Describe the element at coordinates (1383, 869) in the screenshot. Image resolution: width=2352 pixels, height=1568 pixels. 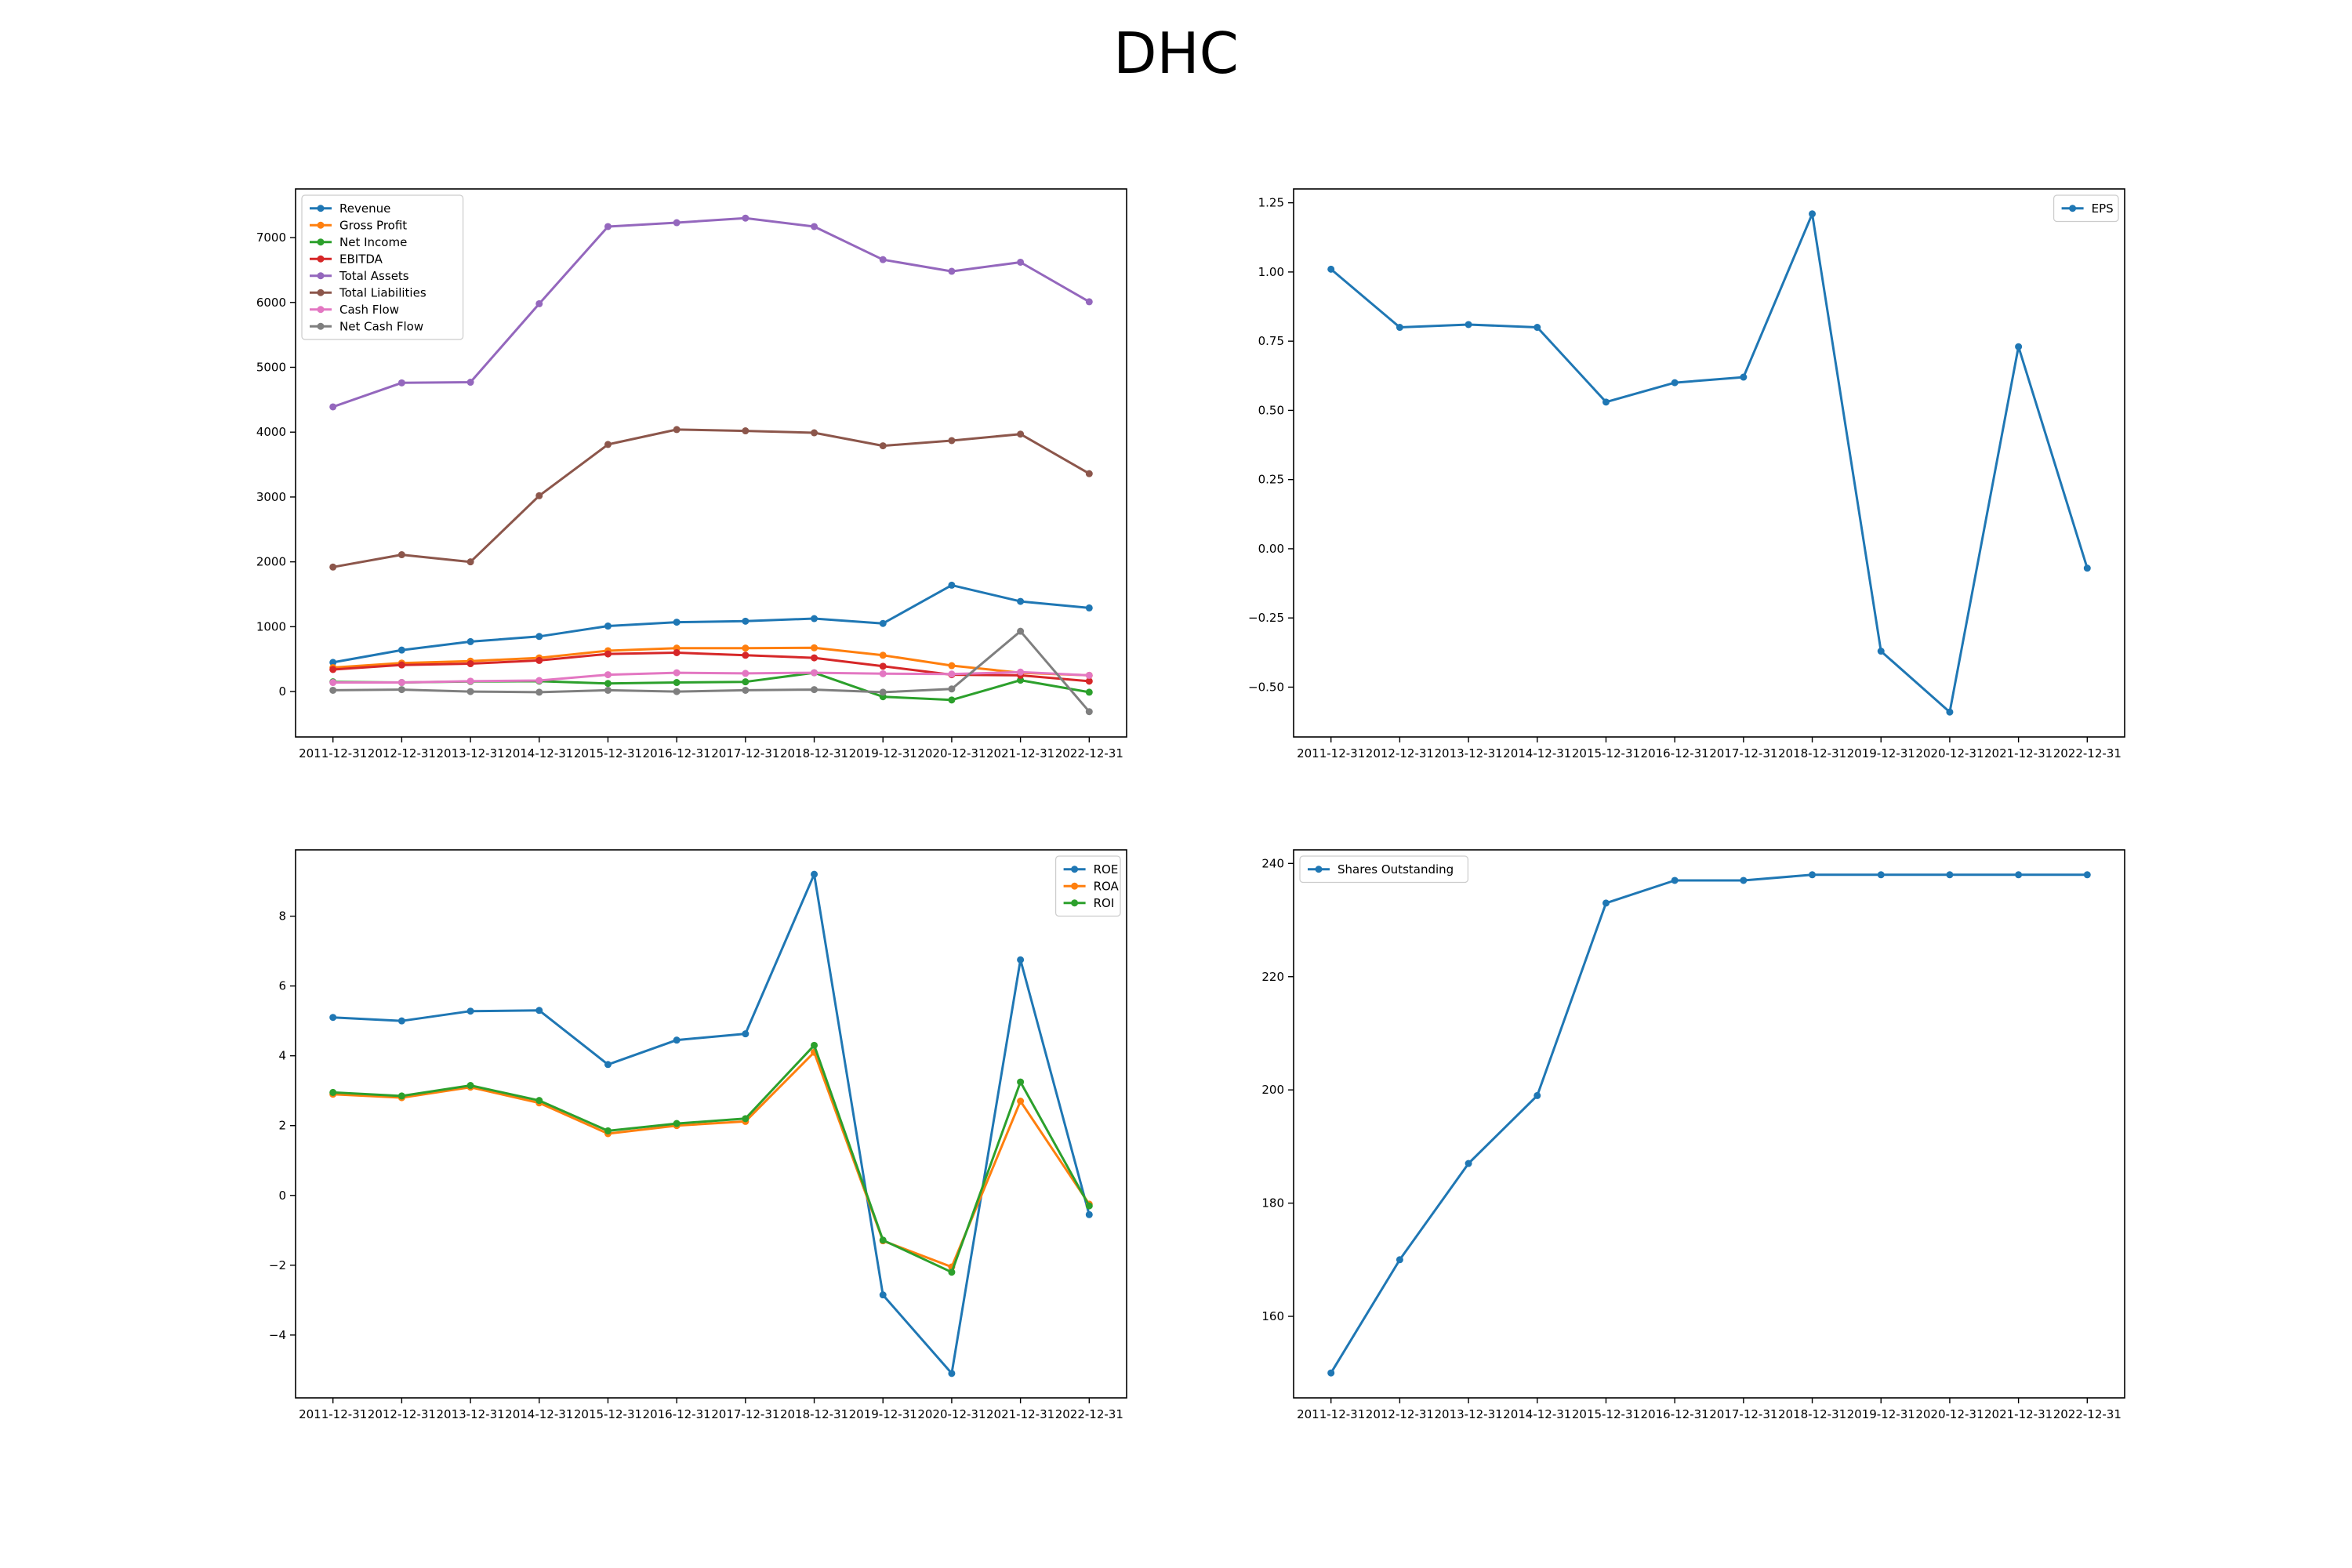
I see `legend: Shares Outstanding` at that location.